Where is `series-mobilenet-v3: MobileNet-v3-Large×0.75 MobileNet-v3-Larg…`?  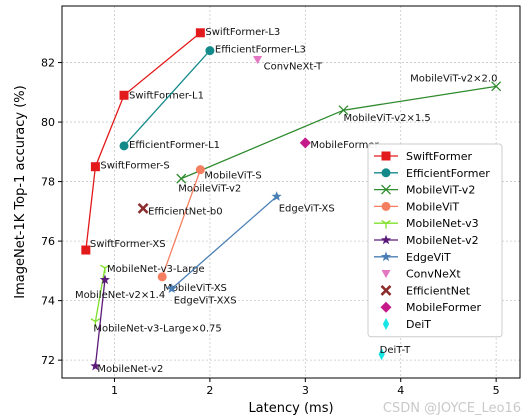
series-mobilenet-v3: MobileNet-v3-Large×0.75 MobileNet-v3-Larg… is located at coordinates (156, 299).